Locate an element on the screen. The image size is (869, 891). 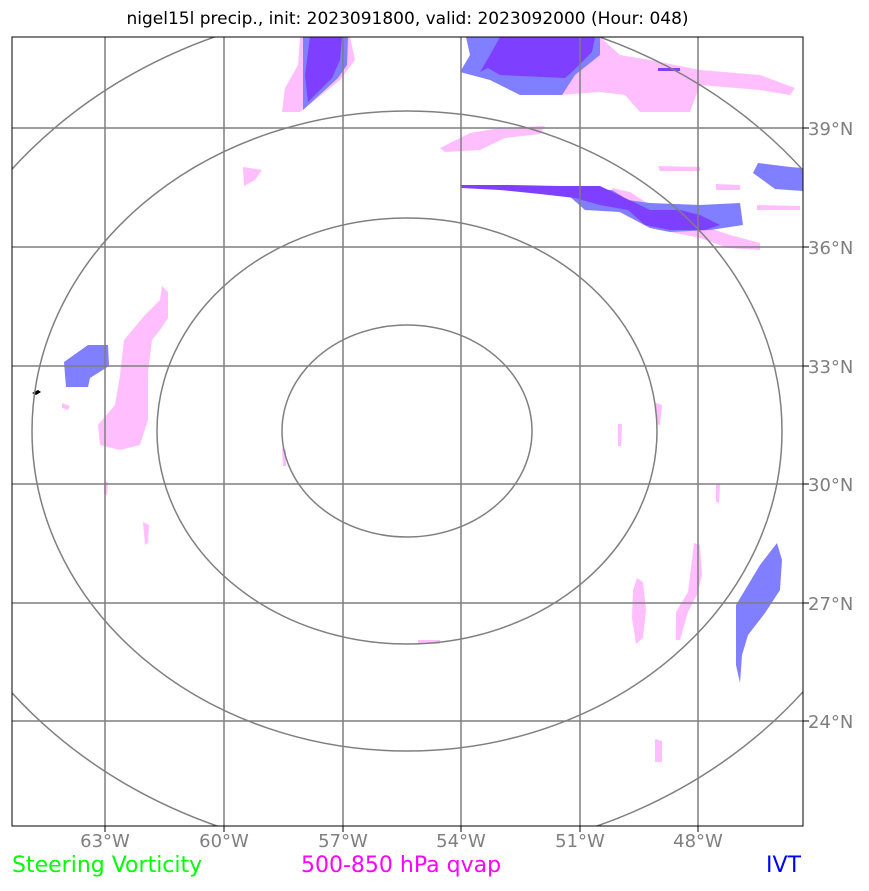
lat-label: 33°N is located at coordinates (830, 367).